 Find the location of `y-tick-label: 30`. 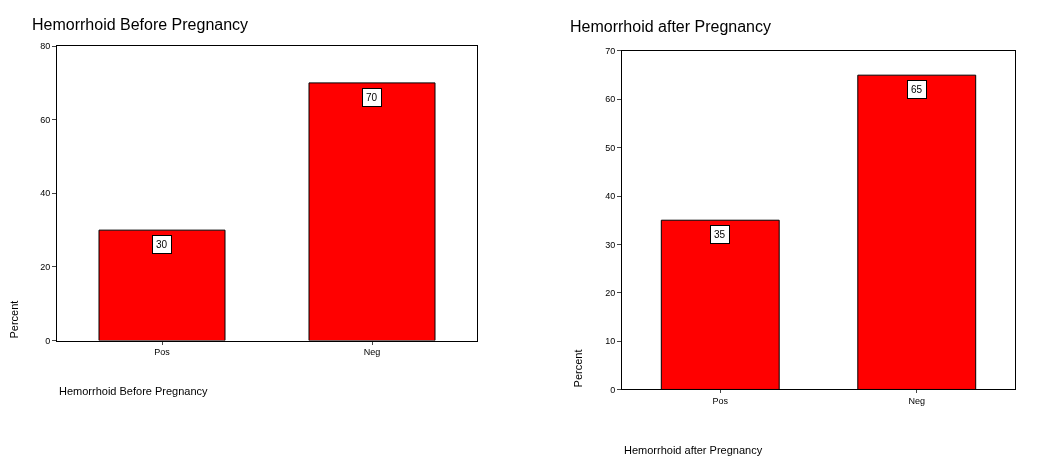

y-tick-label: 30 is located at coordinates (610, 244).